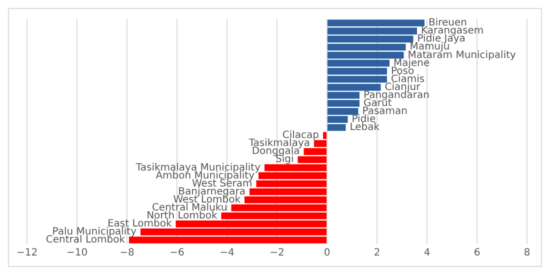  What do you see at coordinates (86, 240) in the screenshot?
I see `y-tick-label: Central Lombok` at bounding box center [86, 240].